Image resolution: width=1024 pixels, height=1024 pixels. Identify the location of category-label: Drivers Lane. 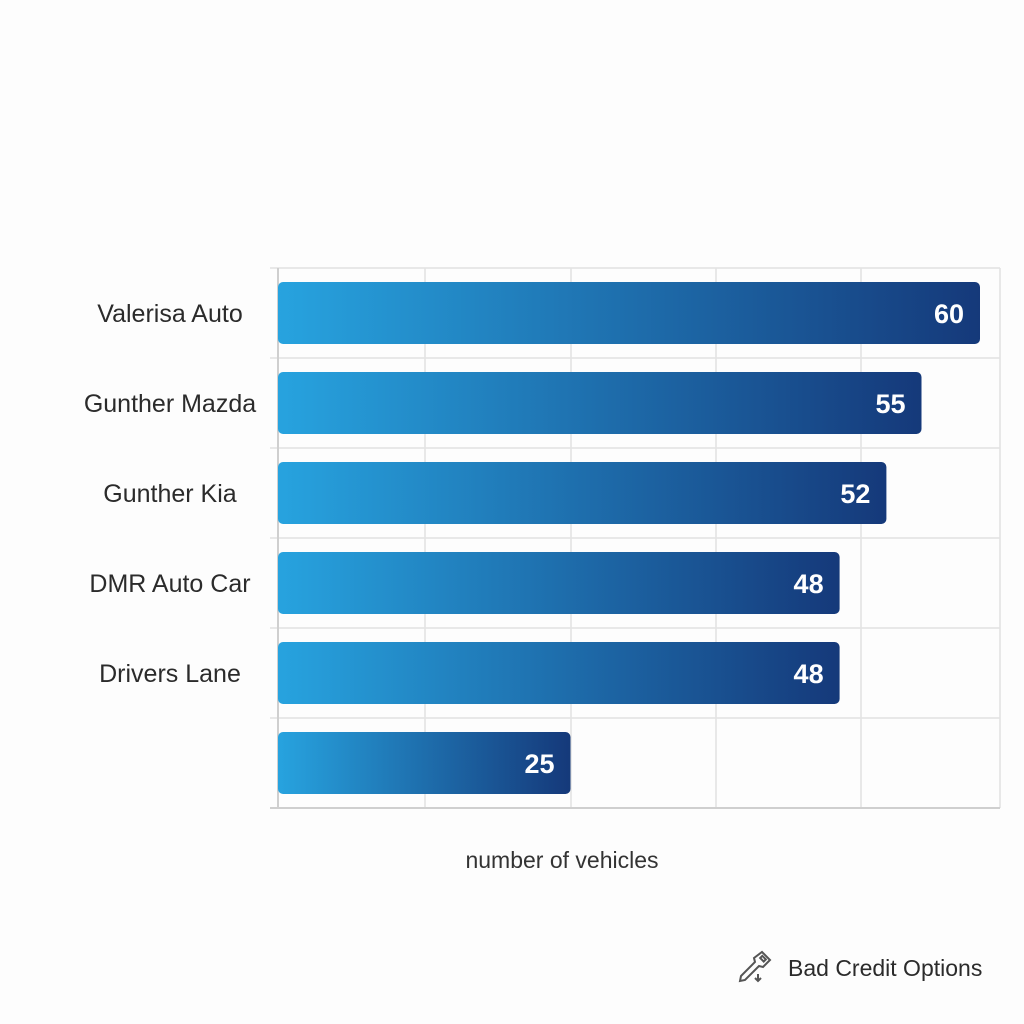
(170, 674).